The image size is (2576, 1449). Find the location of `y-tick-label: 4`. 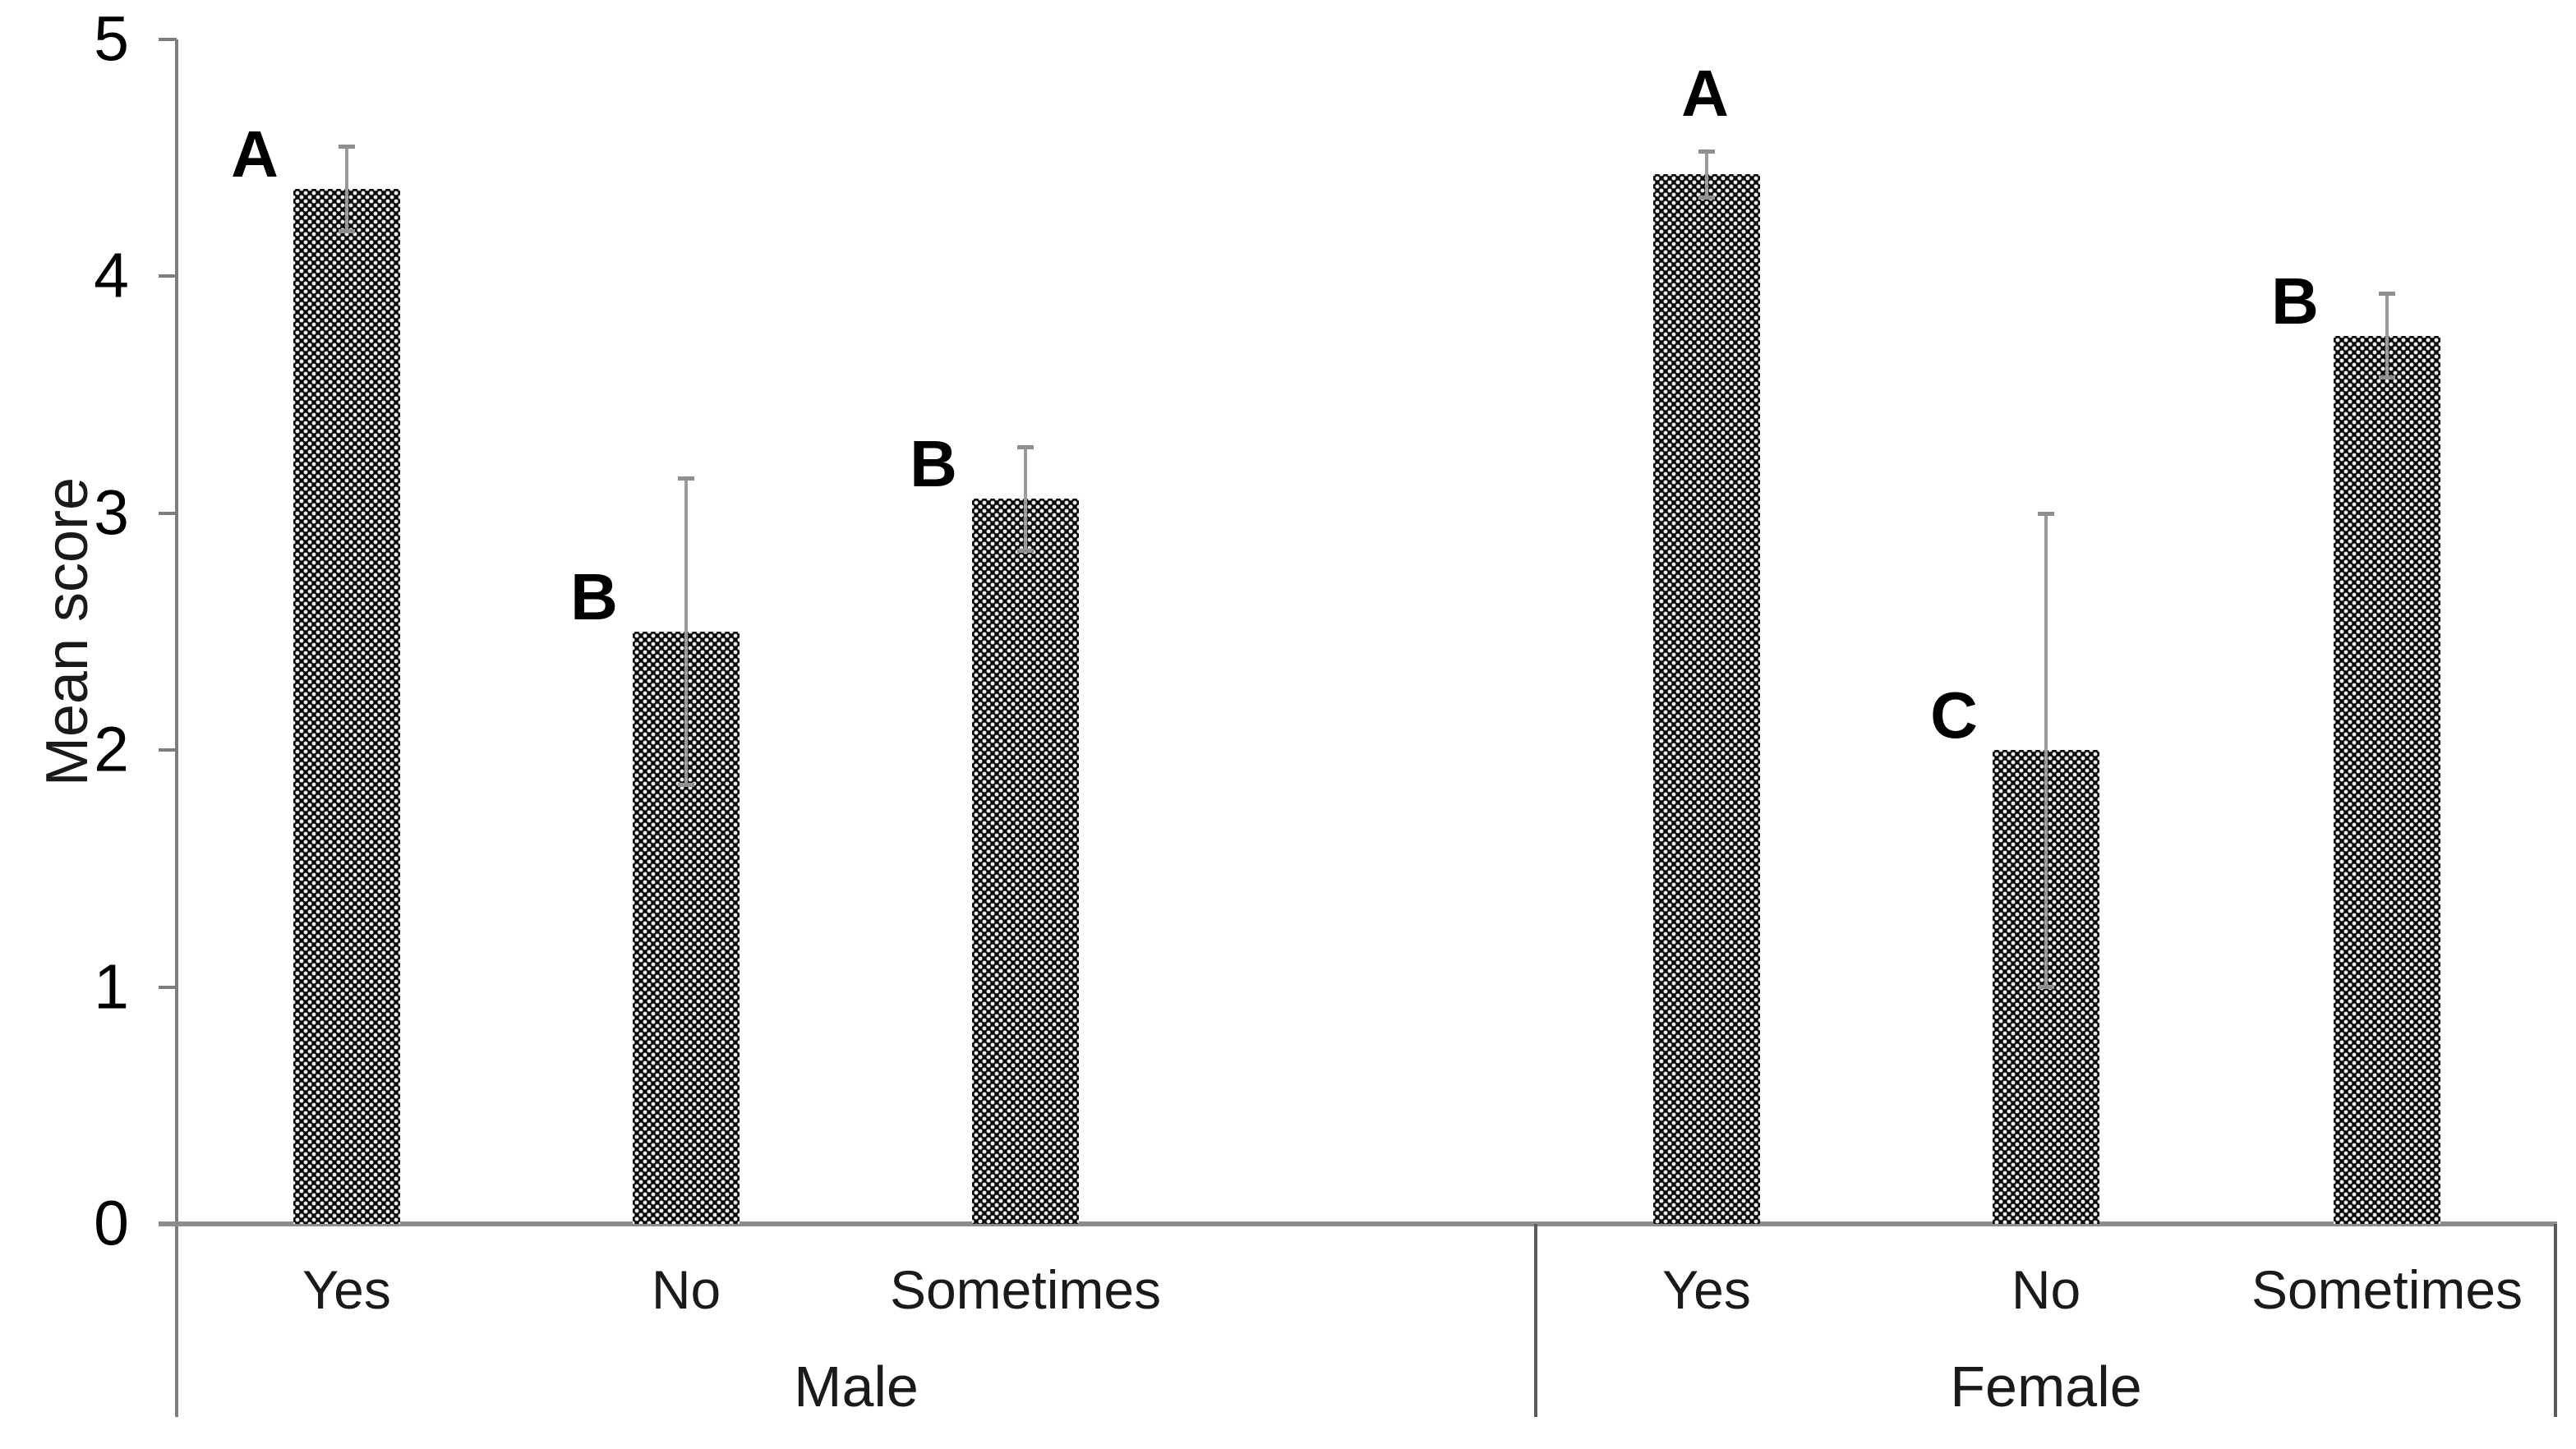

y-tick-label: 4 is located at coordinates (111, 275).